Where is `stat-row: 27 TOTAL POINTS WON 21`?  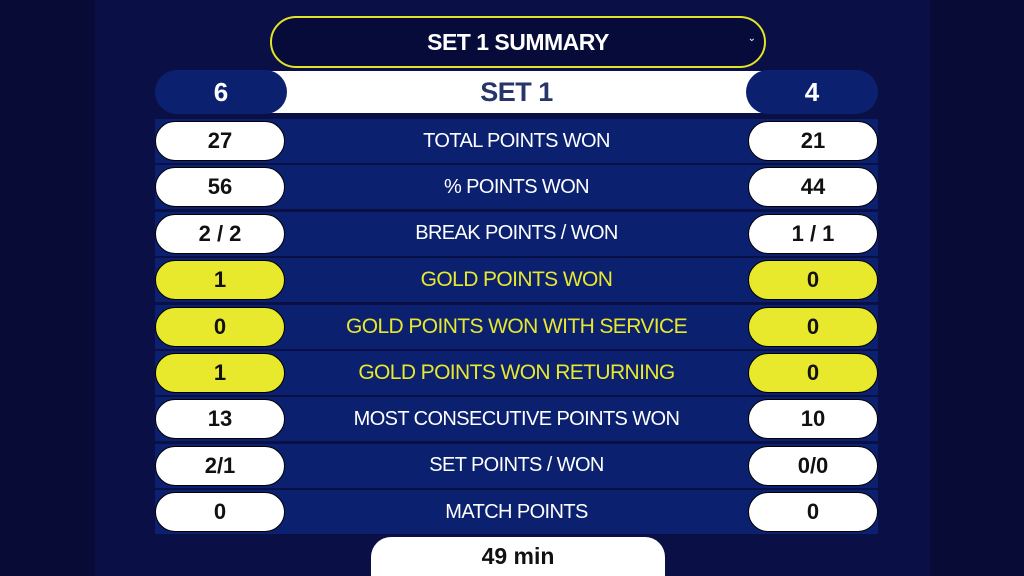
stat-row: 27 TOTAL POINTS WON 21 is located at coordinates (516, 141).